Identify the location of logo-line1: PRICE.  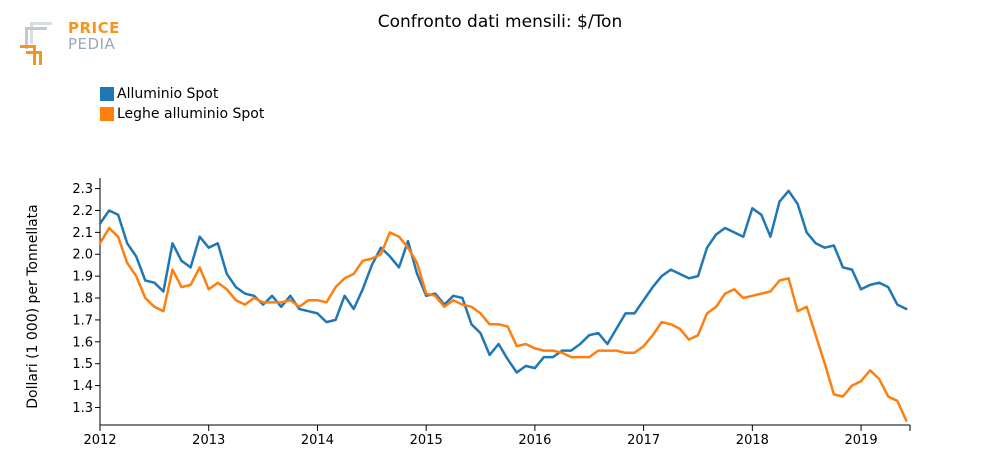
(94, 28).